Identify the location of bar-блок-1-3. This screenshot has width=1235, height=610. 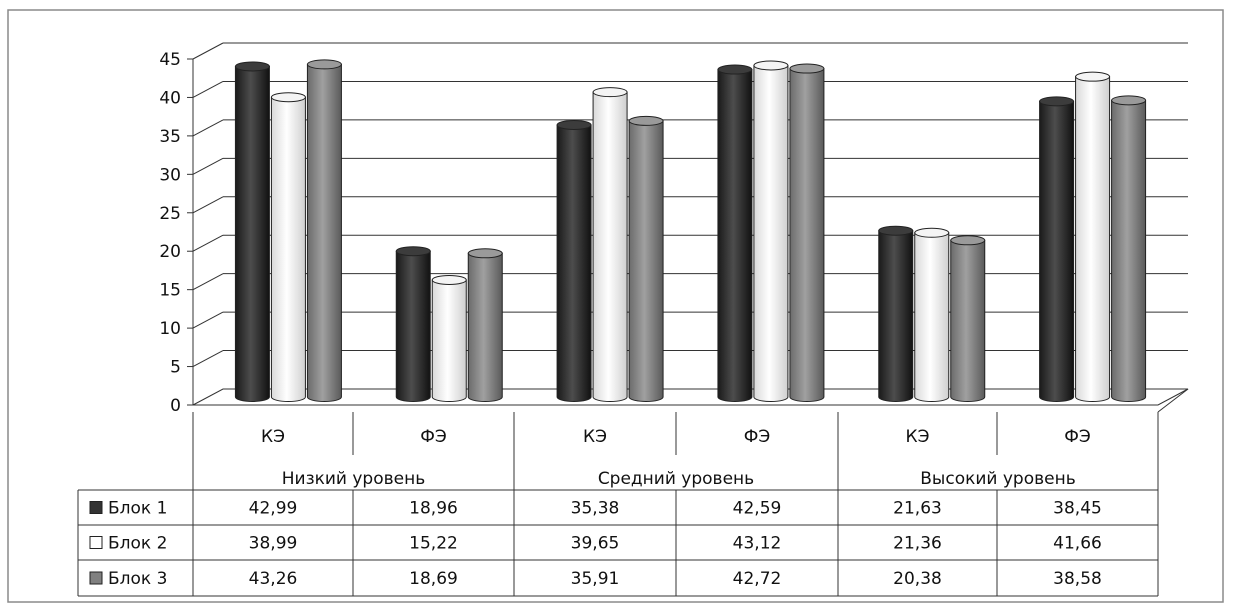
(574, 260).